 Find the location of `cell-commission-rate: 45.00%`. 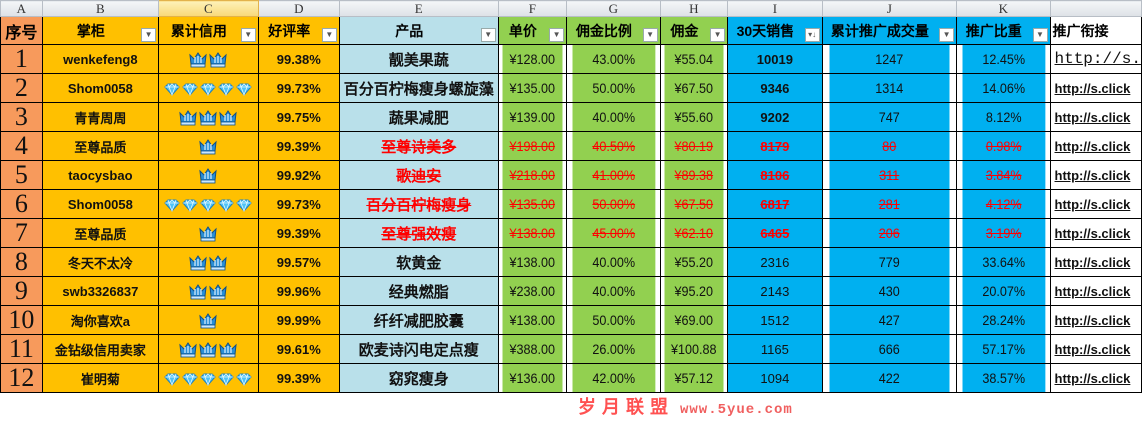

cell-commission-rate: 45.00% is located at coordinates (613, 233).